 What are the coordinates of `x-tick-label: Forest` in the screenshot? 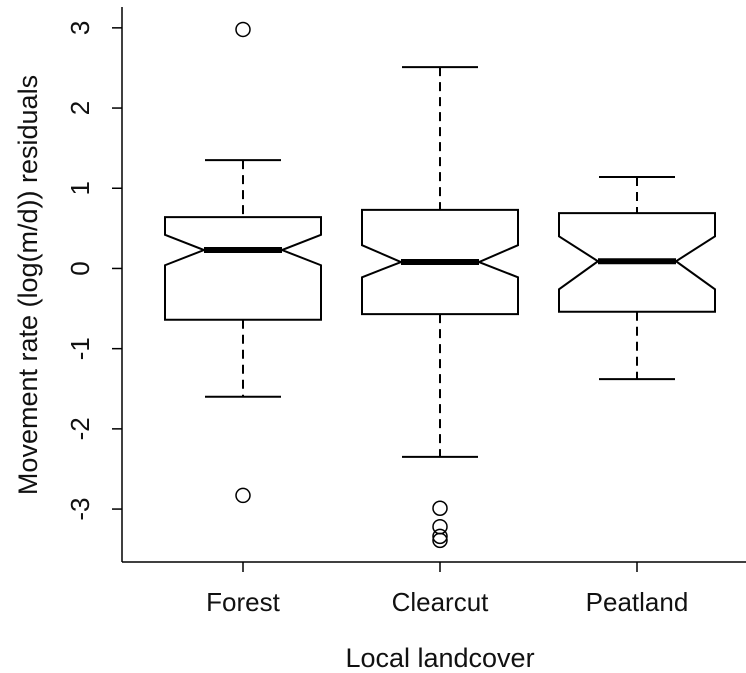 It's located at (243, 602).